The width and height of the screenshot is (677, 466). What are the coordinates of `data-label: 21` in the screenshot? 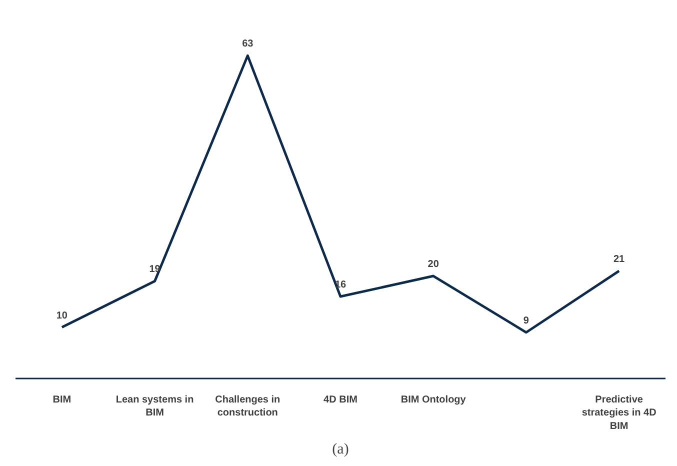 It's located at (620, 259).